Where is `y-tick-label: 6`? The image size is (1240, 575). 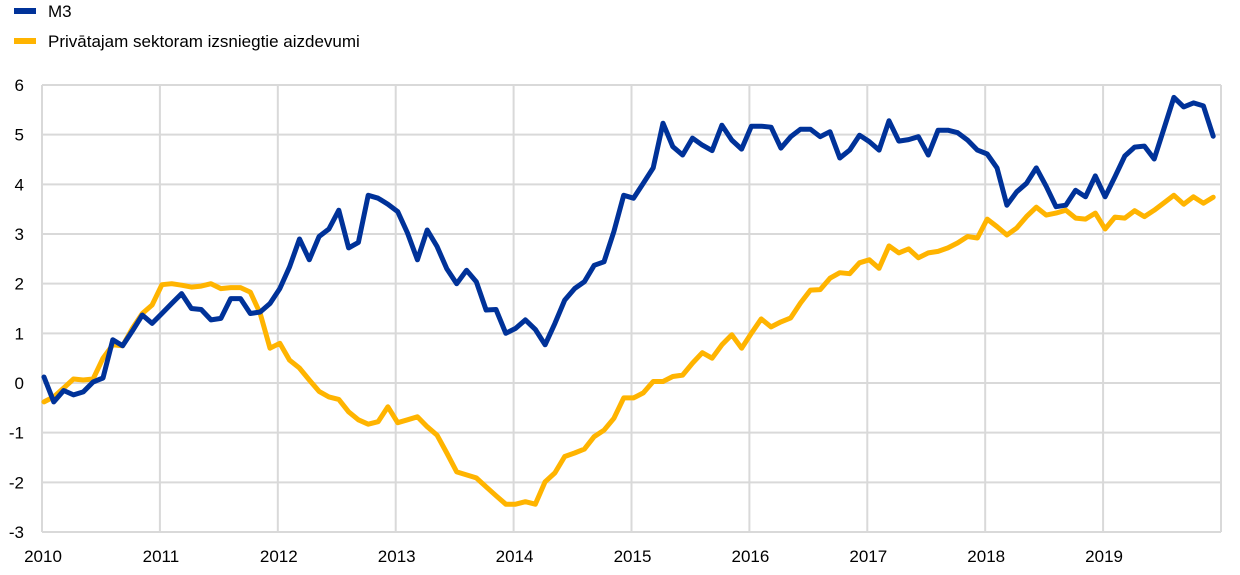
y-tick-label: 6 is located at coordinates (19, 85).